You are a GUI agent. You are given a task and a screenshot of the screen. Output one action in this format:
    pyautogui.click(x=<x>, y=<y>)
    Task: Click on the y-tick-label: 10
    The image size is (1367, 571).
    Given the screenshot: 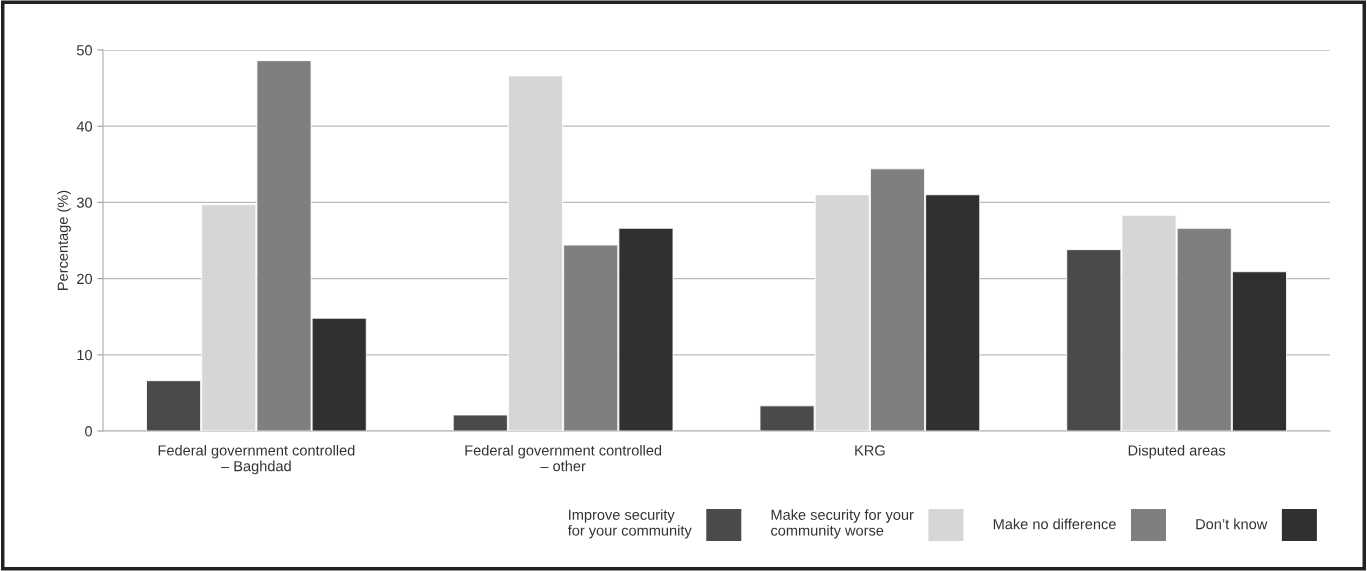 What is the action you would take?
    pyautogui.click(x=85, y=355)
    